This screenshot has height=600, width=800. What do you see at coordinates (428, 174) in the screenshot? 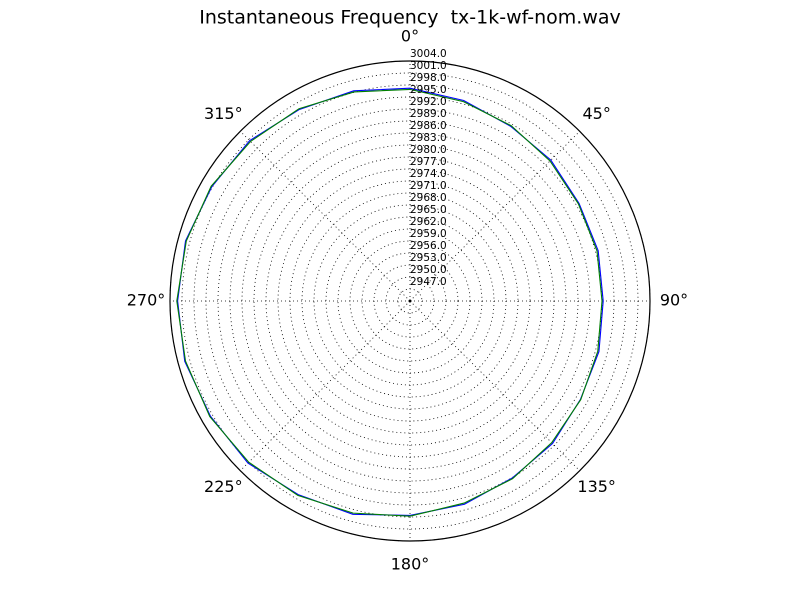
I see `r-tick-label: 2974.0` at bounding box center [428, 174].